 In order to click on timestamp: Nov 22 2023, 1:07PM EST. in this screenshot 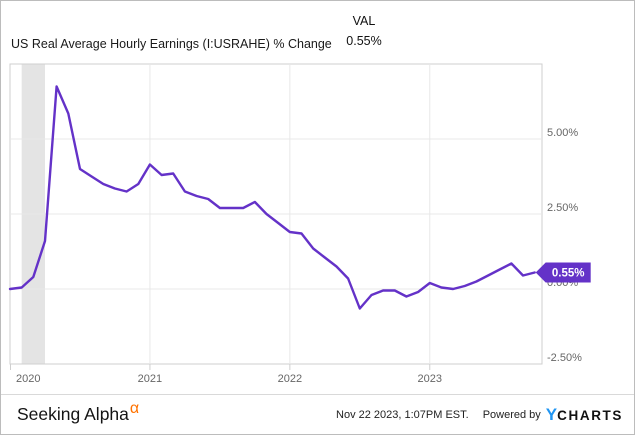, I will do `click(402, 415)`.